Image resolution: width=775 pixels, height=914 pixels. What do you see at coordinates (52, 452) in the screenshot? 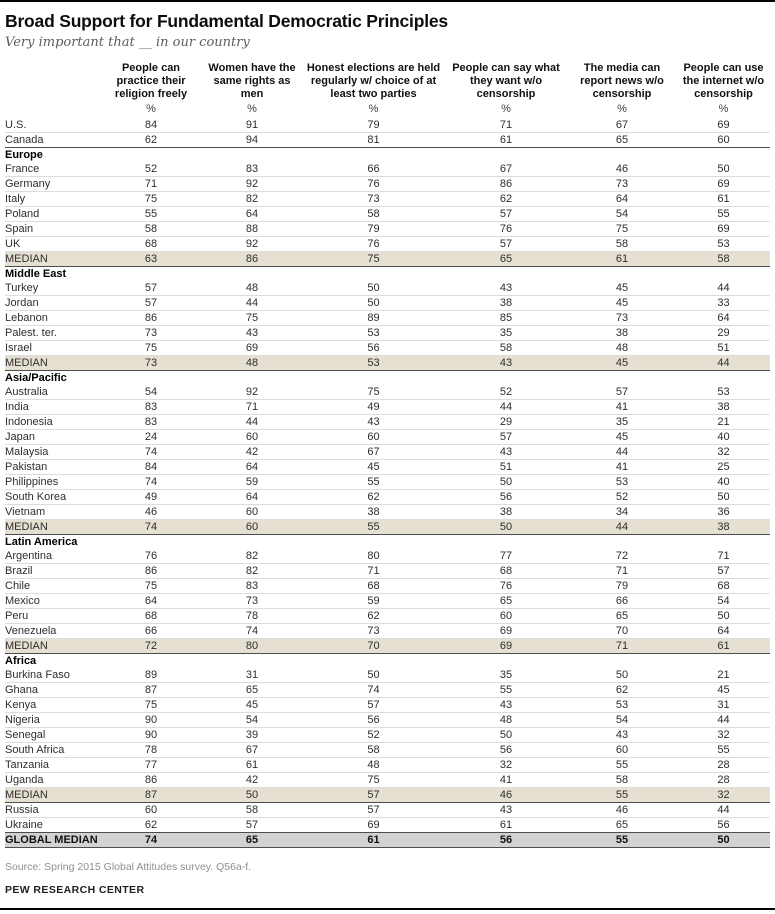
I see `row-label: Malaysia` at bounding box center [52, 452].